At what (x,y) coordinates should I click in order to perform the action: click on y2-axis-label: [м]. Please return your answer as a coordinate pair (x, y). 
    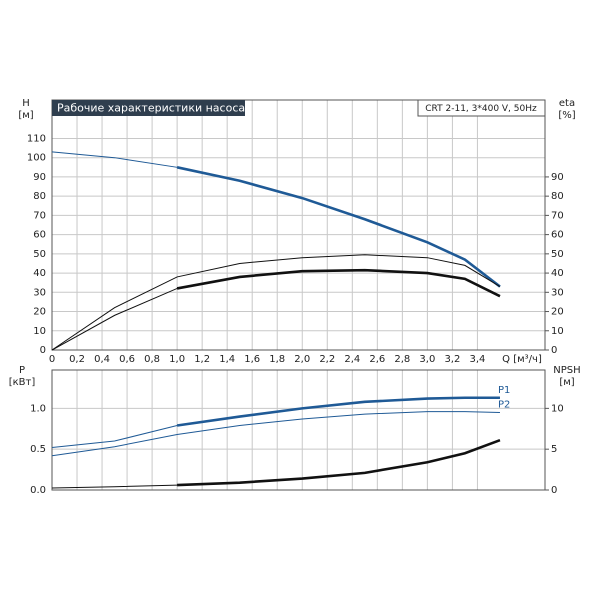
    Looking at the image, I should click on (566, 382).